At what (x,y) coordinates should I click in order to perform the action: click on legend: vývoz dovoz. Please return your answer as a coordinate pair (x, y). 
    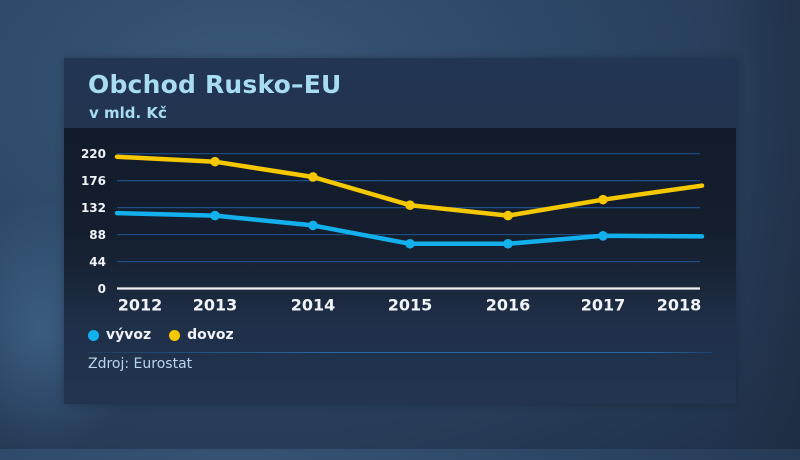
    Looking at the image, I should click on (170, 335).